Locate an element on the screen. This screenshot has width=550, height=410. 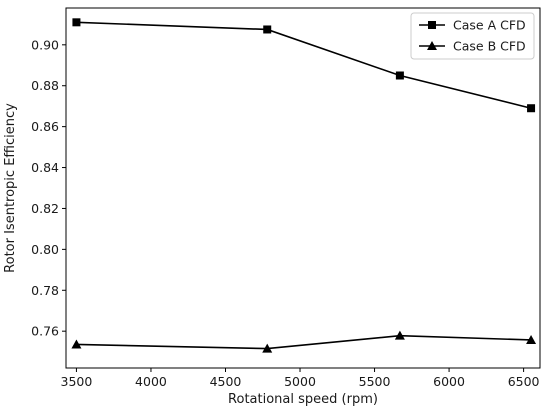
y-axis-label: Rotor Isentropic Efficiency is located at coordinates (10, 188).